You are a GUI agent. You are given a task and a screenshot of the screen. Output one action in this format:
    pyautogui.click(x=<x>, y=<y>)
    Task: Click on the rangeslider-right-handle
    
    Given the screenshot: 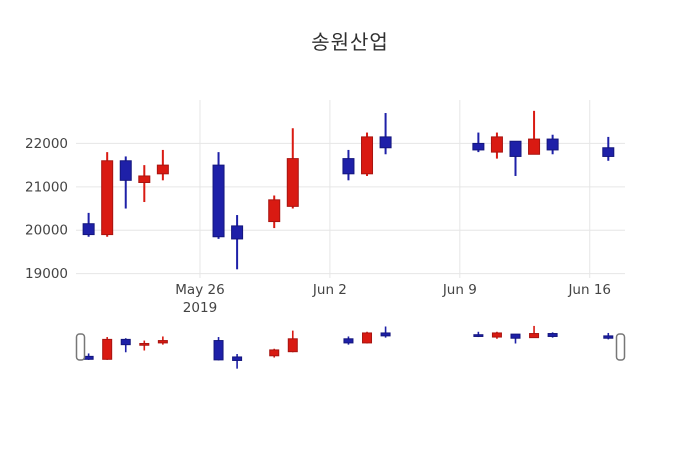 What is the action you would take?
    pyautogui.click(x=620, y=347)
    